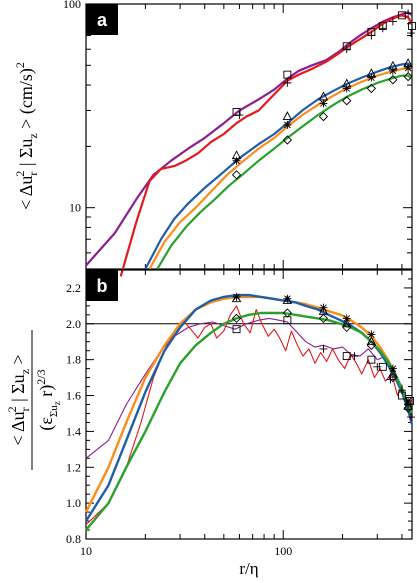  I want to click on panel-b-xlabel: r/η, so click(248, 568).